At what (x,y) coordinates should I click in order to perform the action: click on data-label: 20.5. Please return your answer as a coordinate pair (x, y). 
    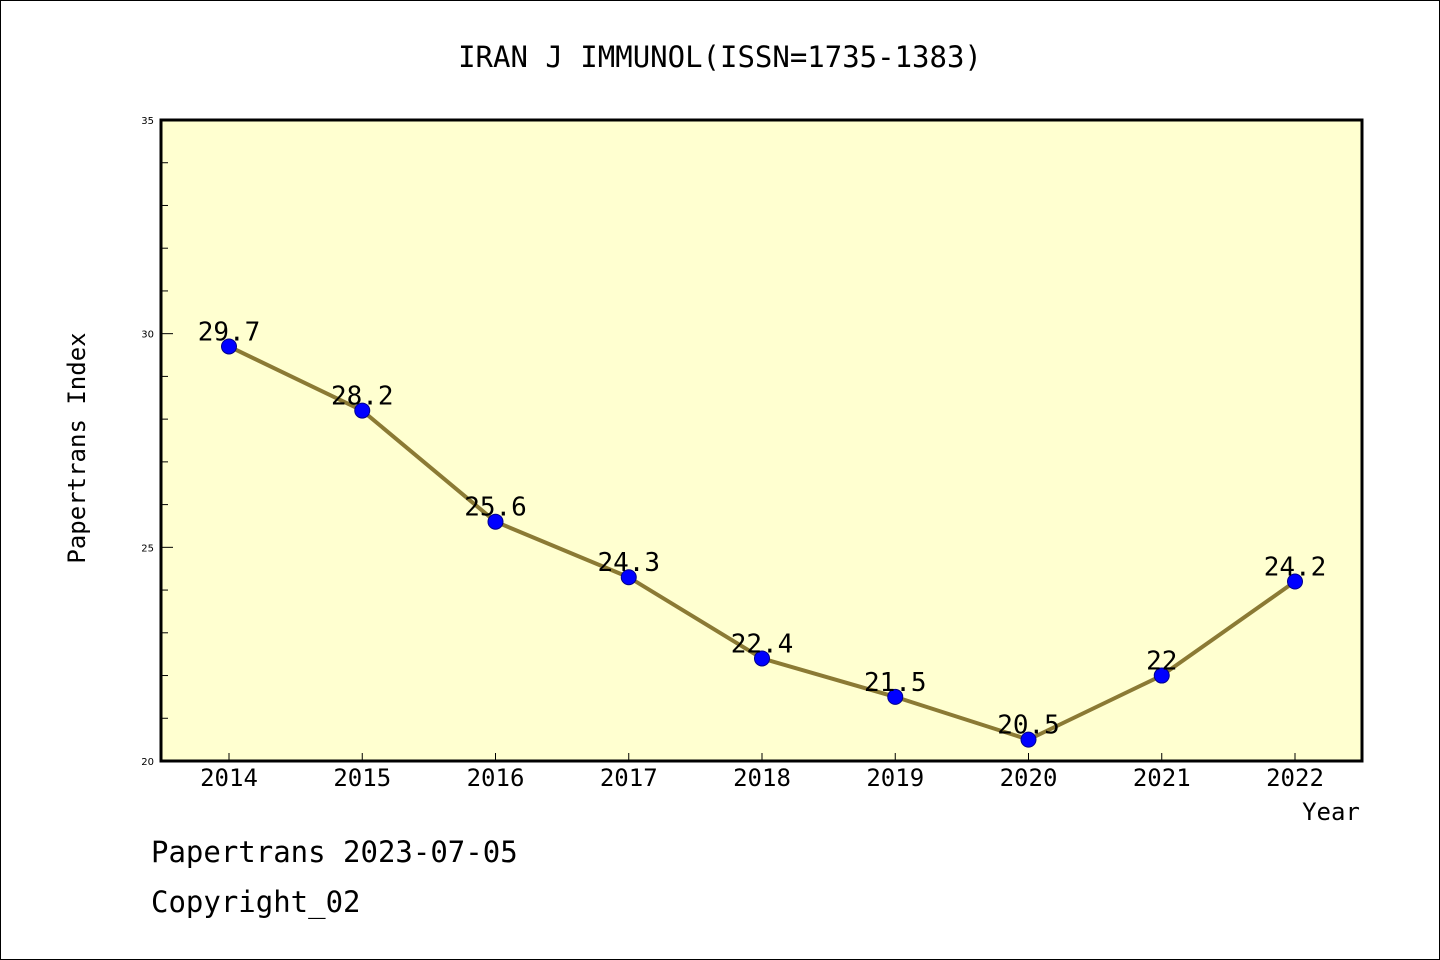
    Looking at the image, I should click on (1028, 726).